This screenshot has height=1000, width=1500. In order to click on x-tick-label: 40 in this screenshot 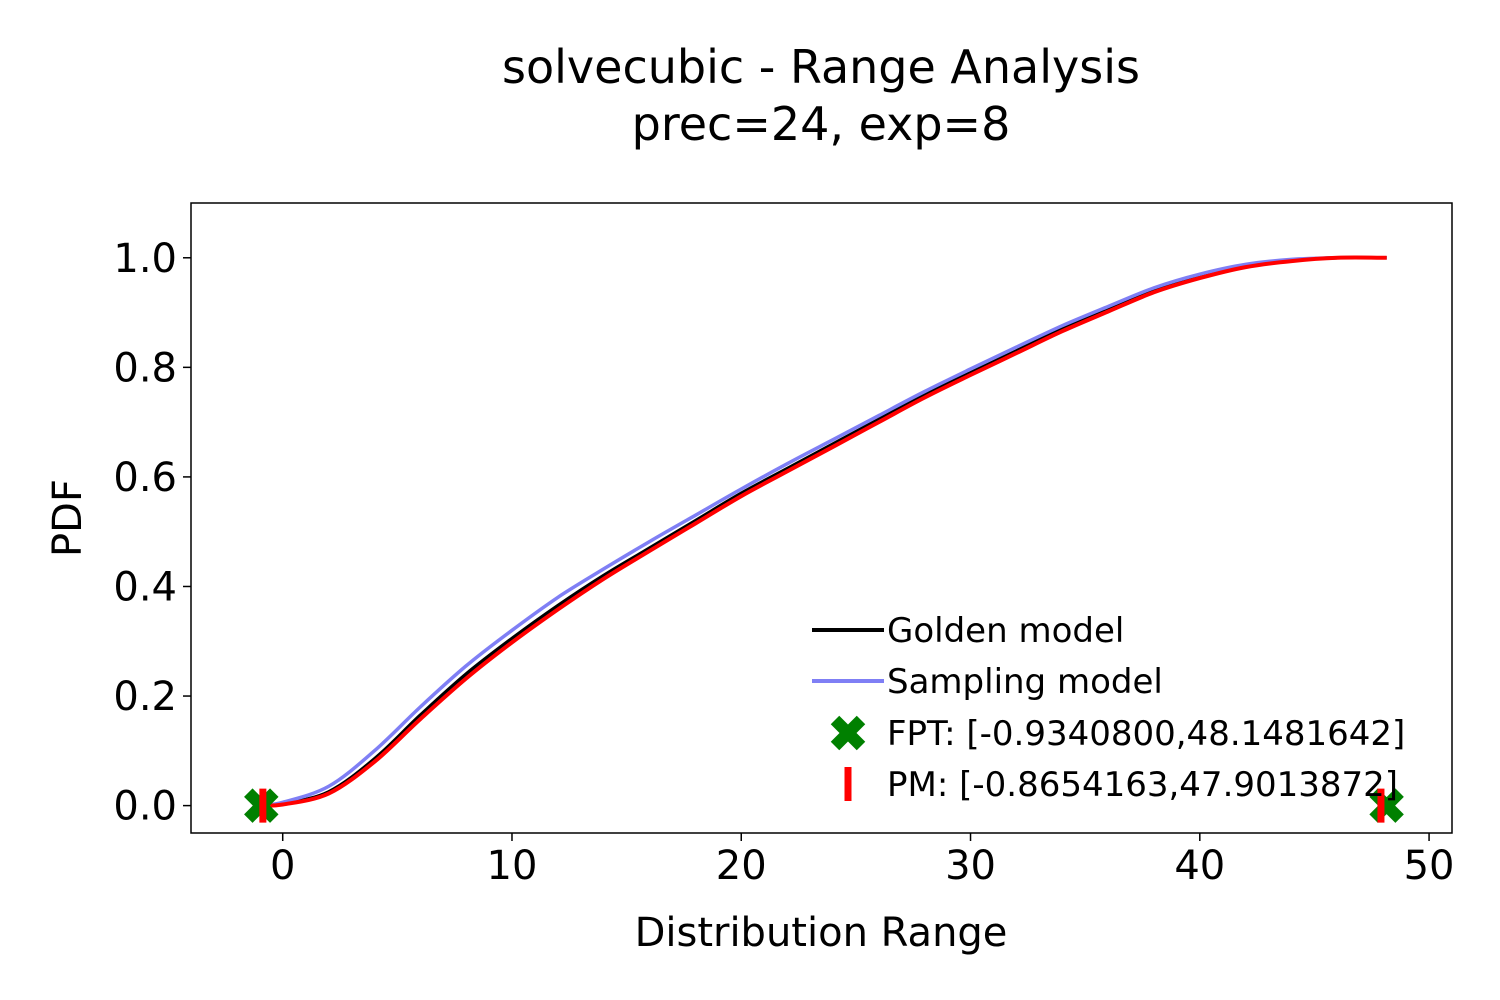, I will do `click(1199, 866)`.